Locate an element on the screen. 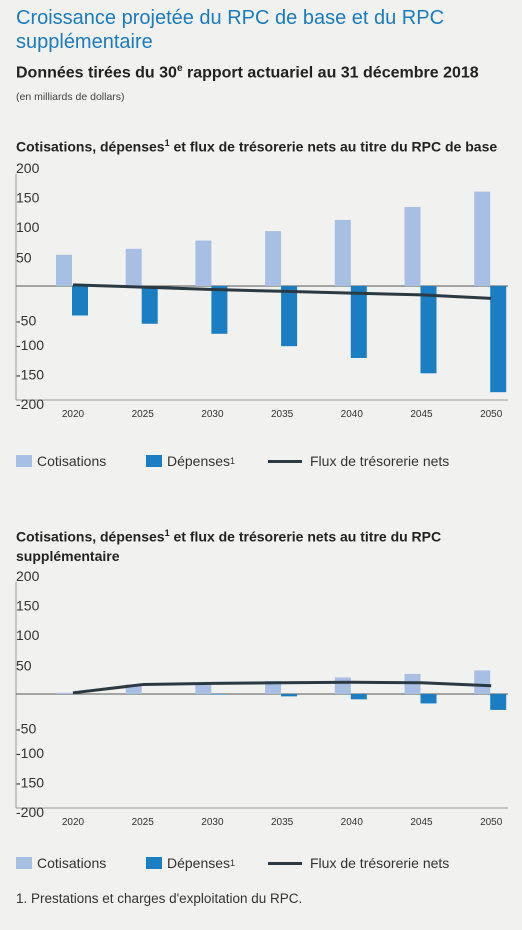 The width and height of the screenshot is (522, 930). legend-2-contributions: Cotisations is located at coordinates (61, 863).